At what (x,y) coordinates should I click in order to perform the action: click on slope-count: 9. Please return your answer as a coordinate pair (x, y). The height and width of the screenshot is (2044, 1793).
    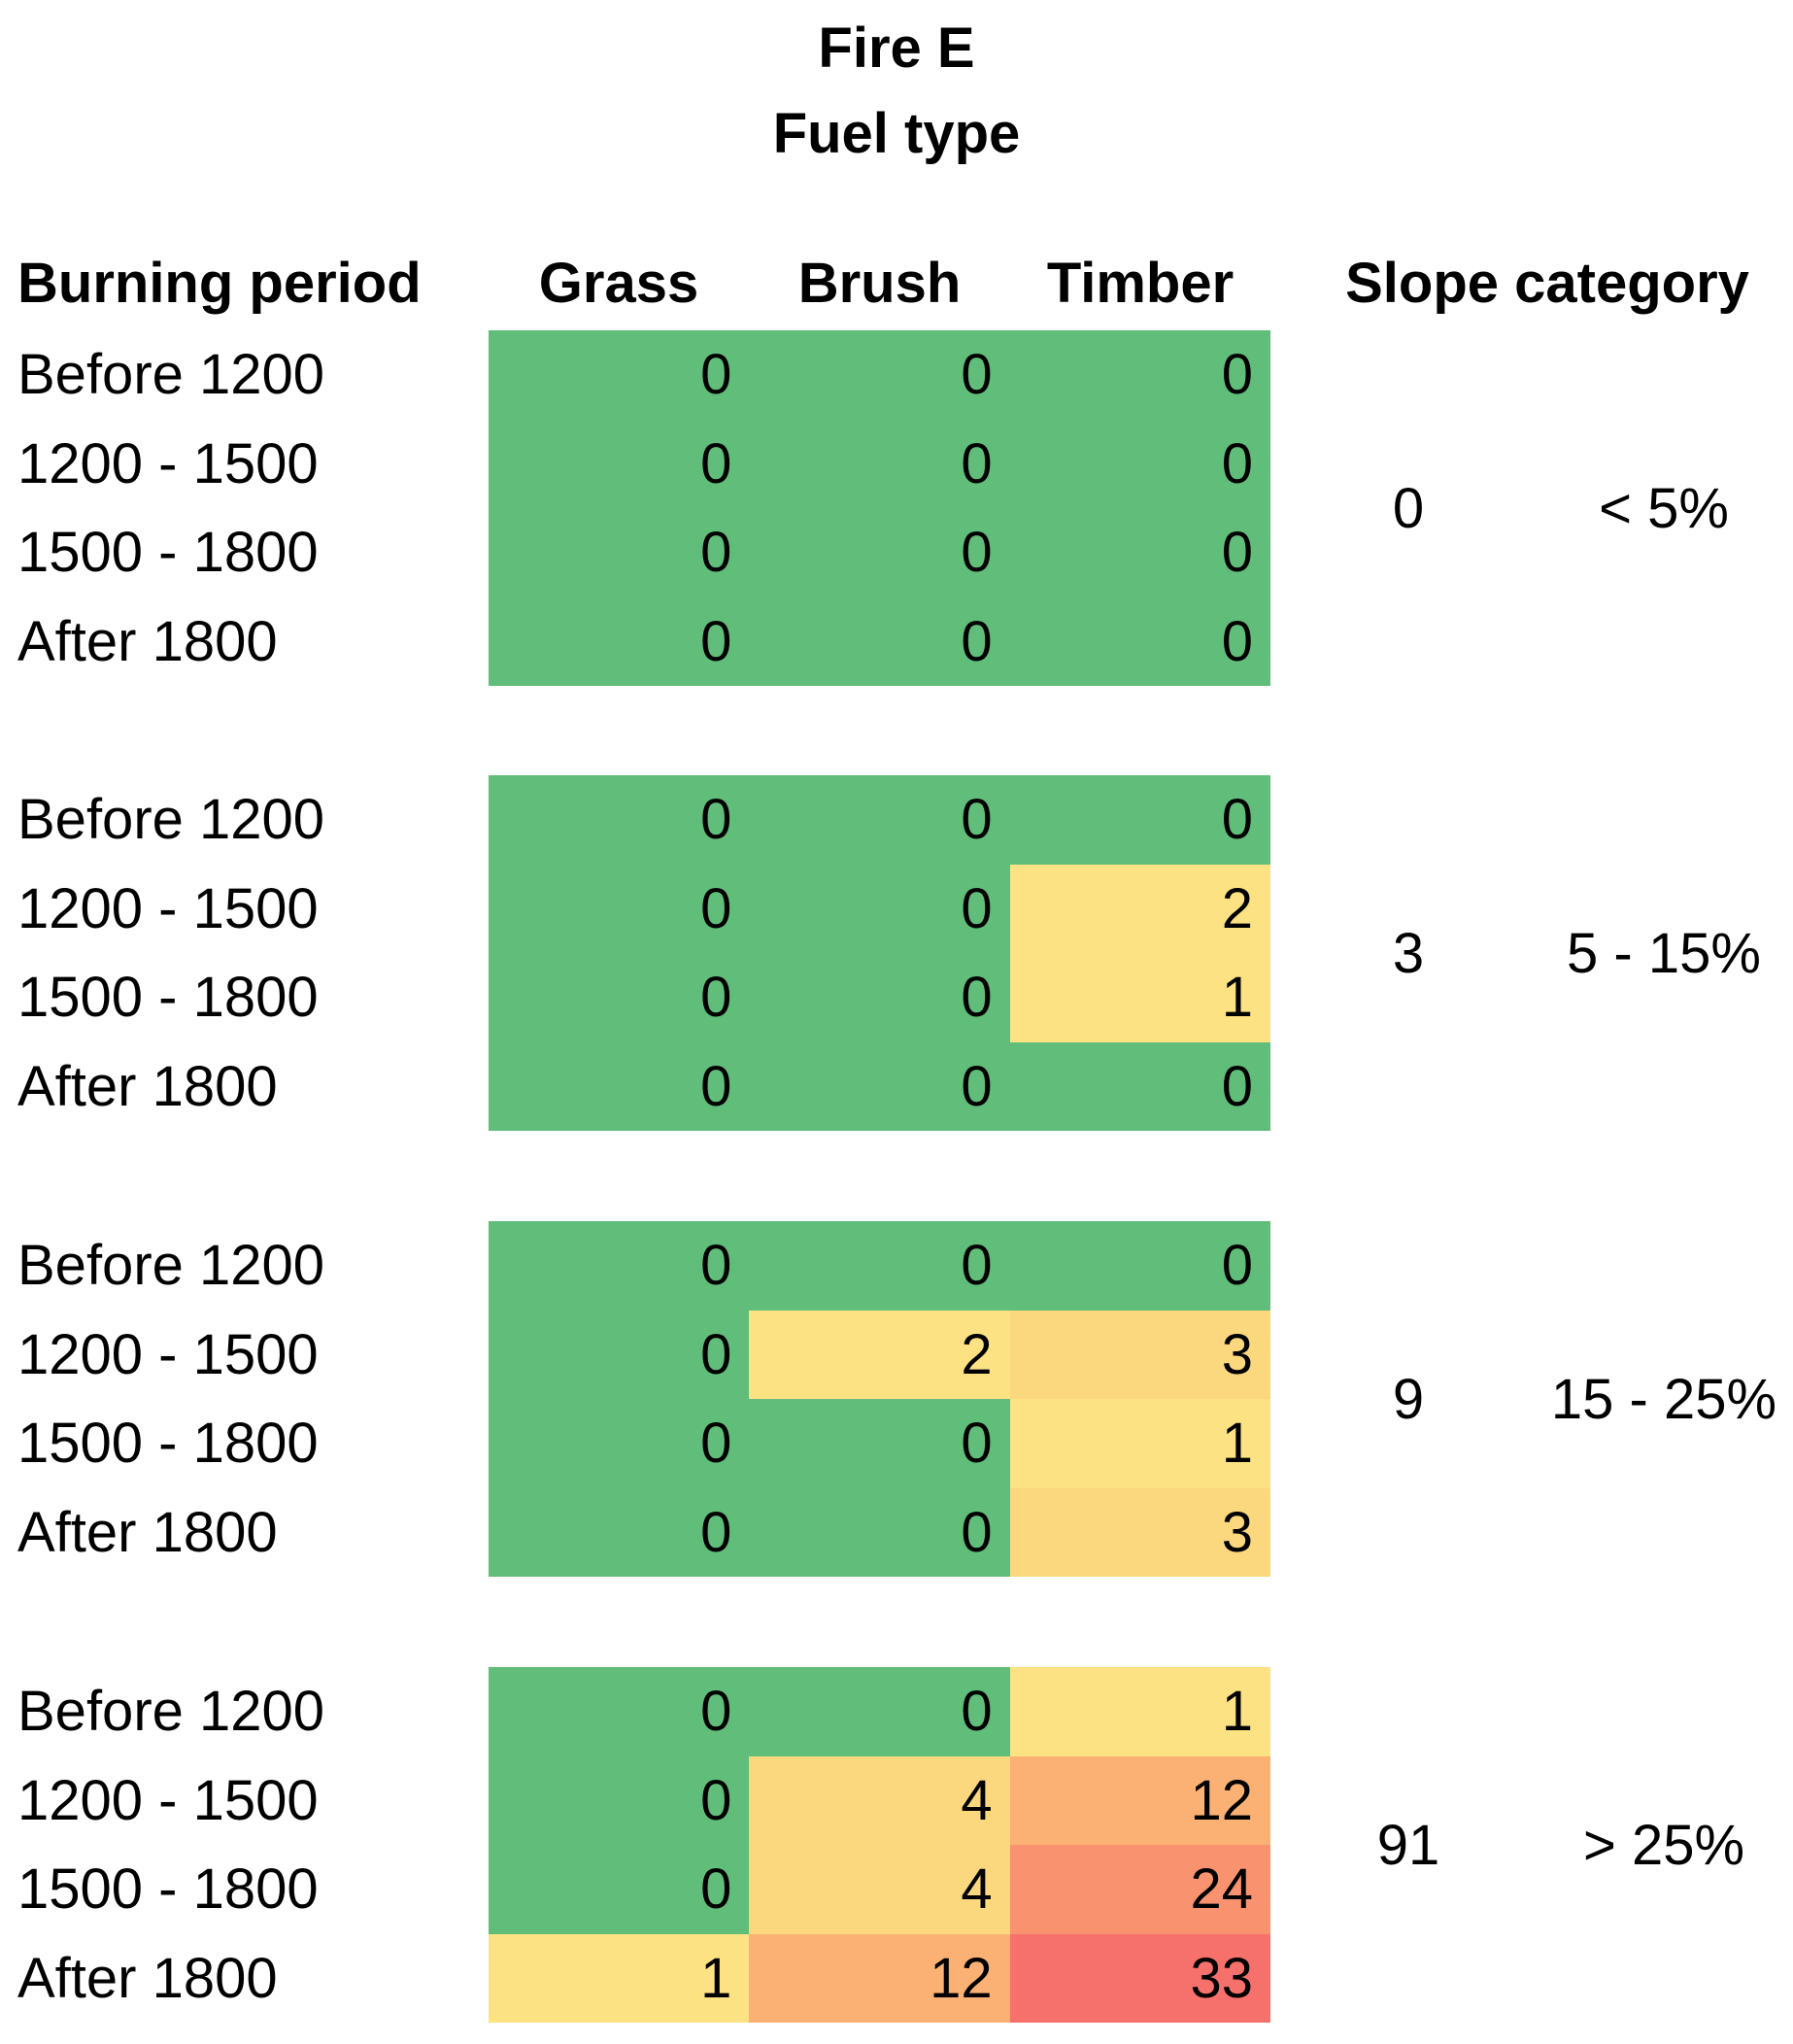
    Looking at the image, I should click on (1408, 1399).